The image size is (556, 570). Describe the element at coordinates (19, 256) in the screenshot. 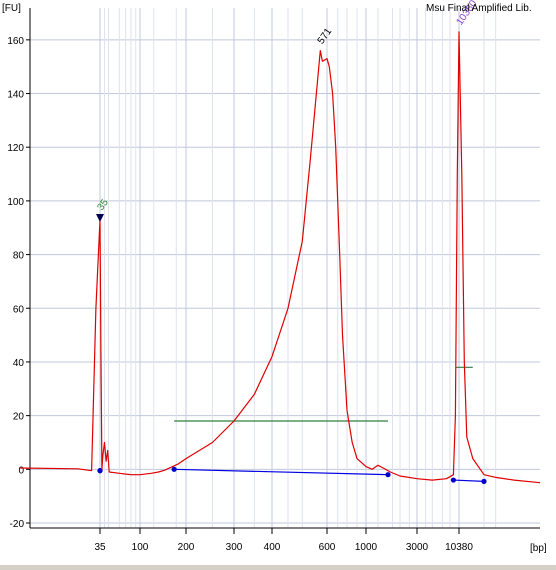

I see `y-tick-label: 80` at that location.